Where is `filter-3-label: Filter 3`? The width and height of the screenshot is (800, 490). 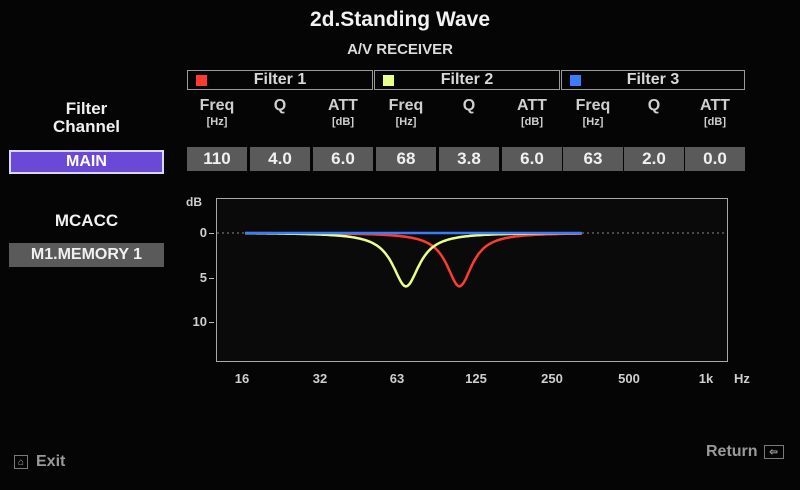
filter-3-label: Filter 3 is located at coordinates (653, 79).